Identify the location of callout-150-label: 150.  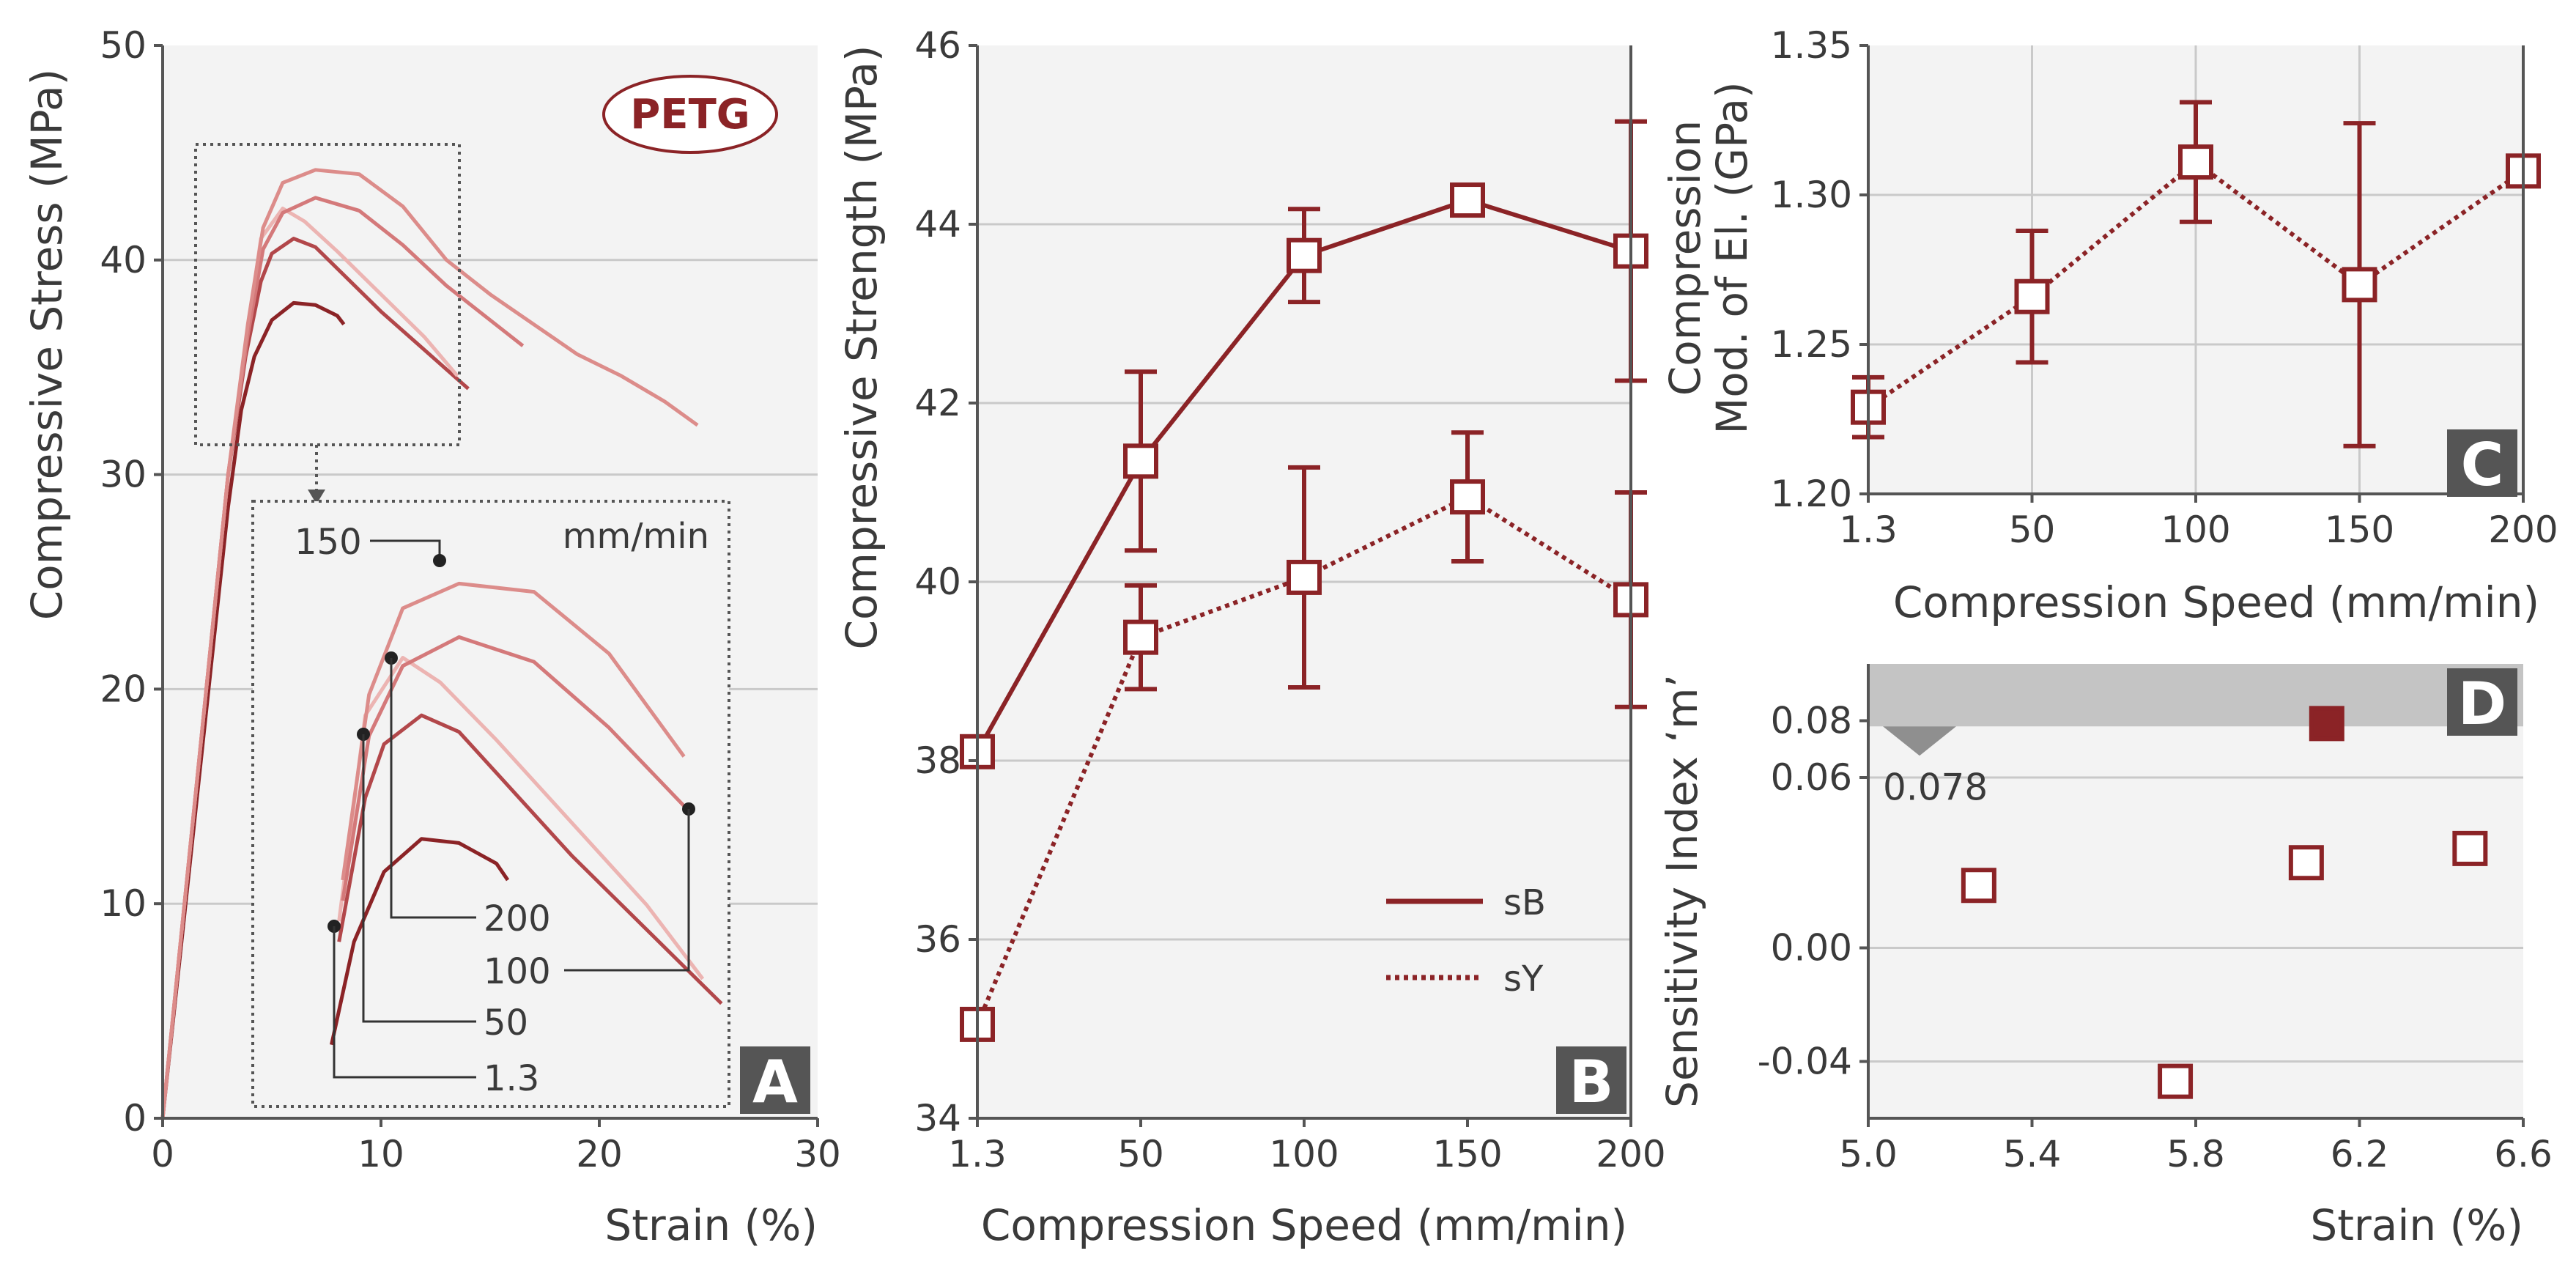
(328, 542).